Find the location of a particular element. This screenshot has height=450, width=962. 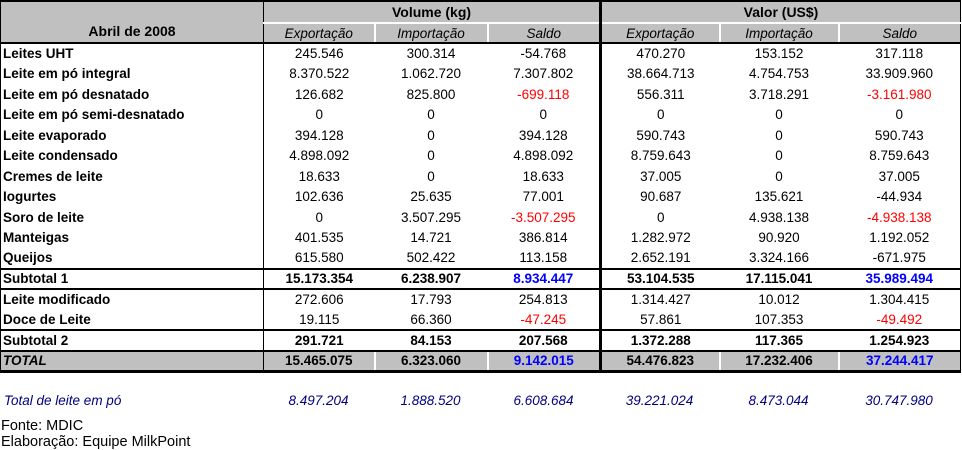

row-label: Leite em pó integral is located at coordinates (67, 74).